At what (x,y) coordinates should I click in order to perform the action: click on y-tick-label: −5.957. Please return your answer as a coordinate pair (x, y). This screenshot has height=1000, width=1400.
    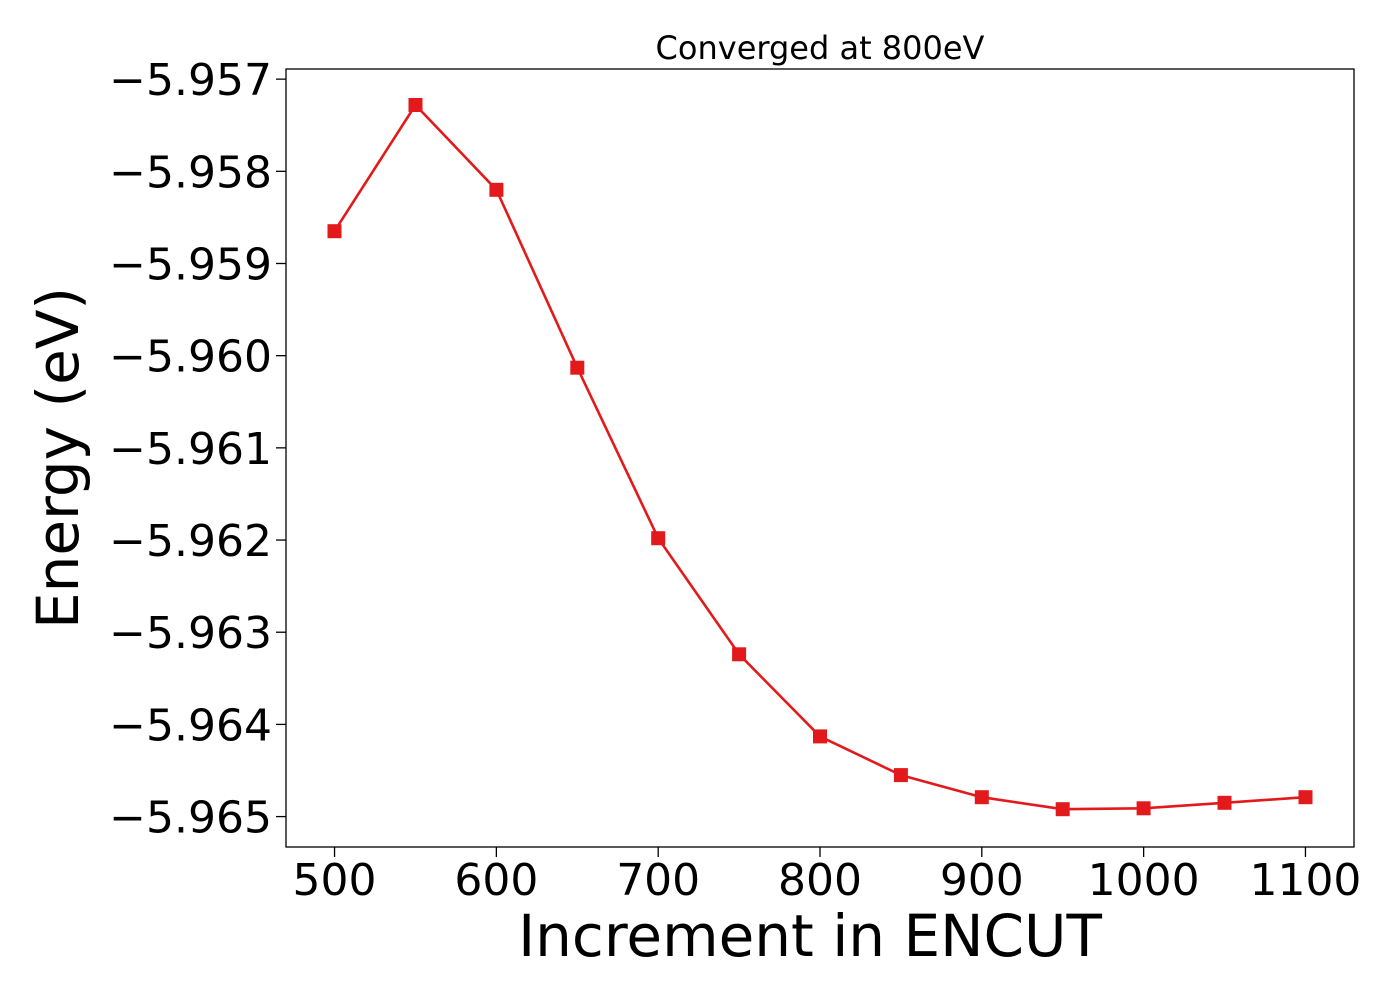
    Looking at the image, I should click on (190, 80).